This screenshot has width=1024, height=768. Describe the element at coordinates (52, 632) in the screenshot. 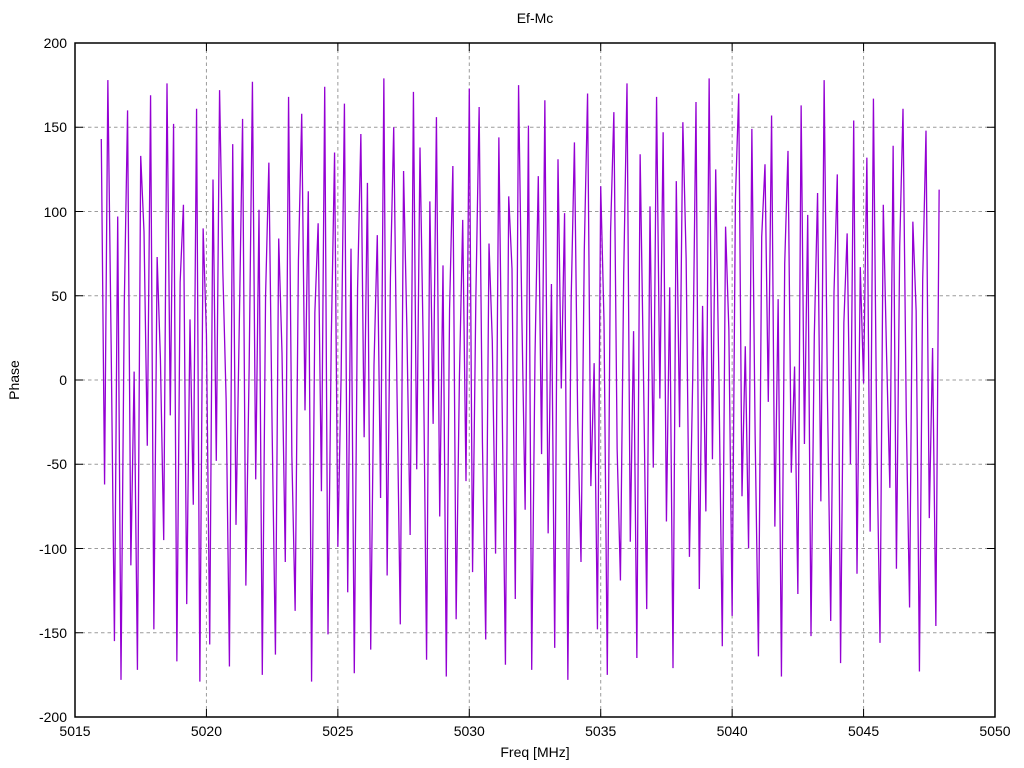

I see `y-tick-label: -150` at that location.